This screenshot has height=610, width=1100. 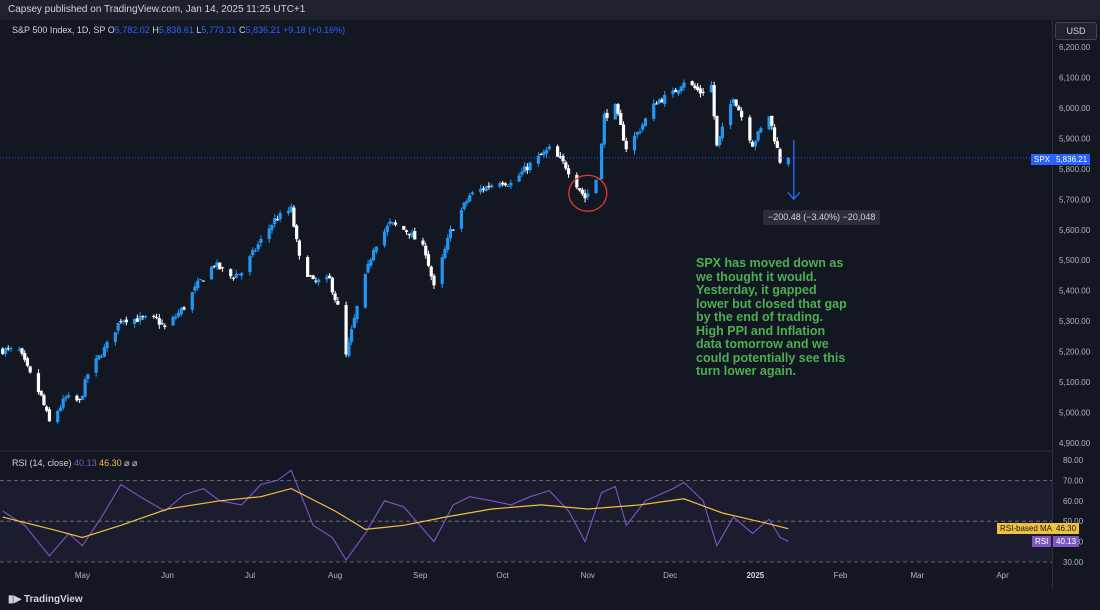 What do you see at coordinates (794, 196) in the screenshot?
I see `measure-arrow-head` at bounding box center [794, 196].